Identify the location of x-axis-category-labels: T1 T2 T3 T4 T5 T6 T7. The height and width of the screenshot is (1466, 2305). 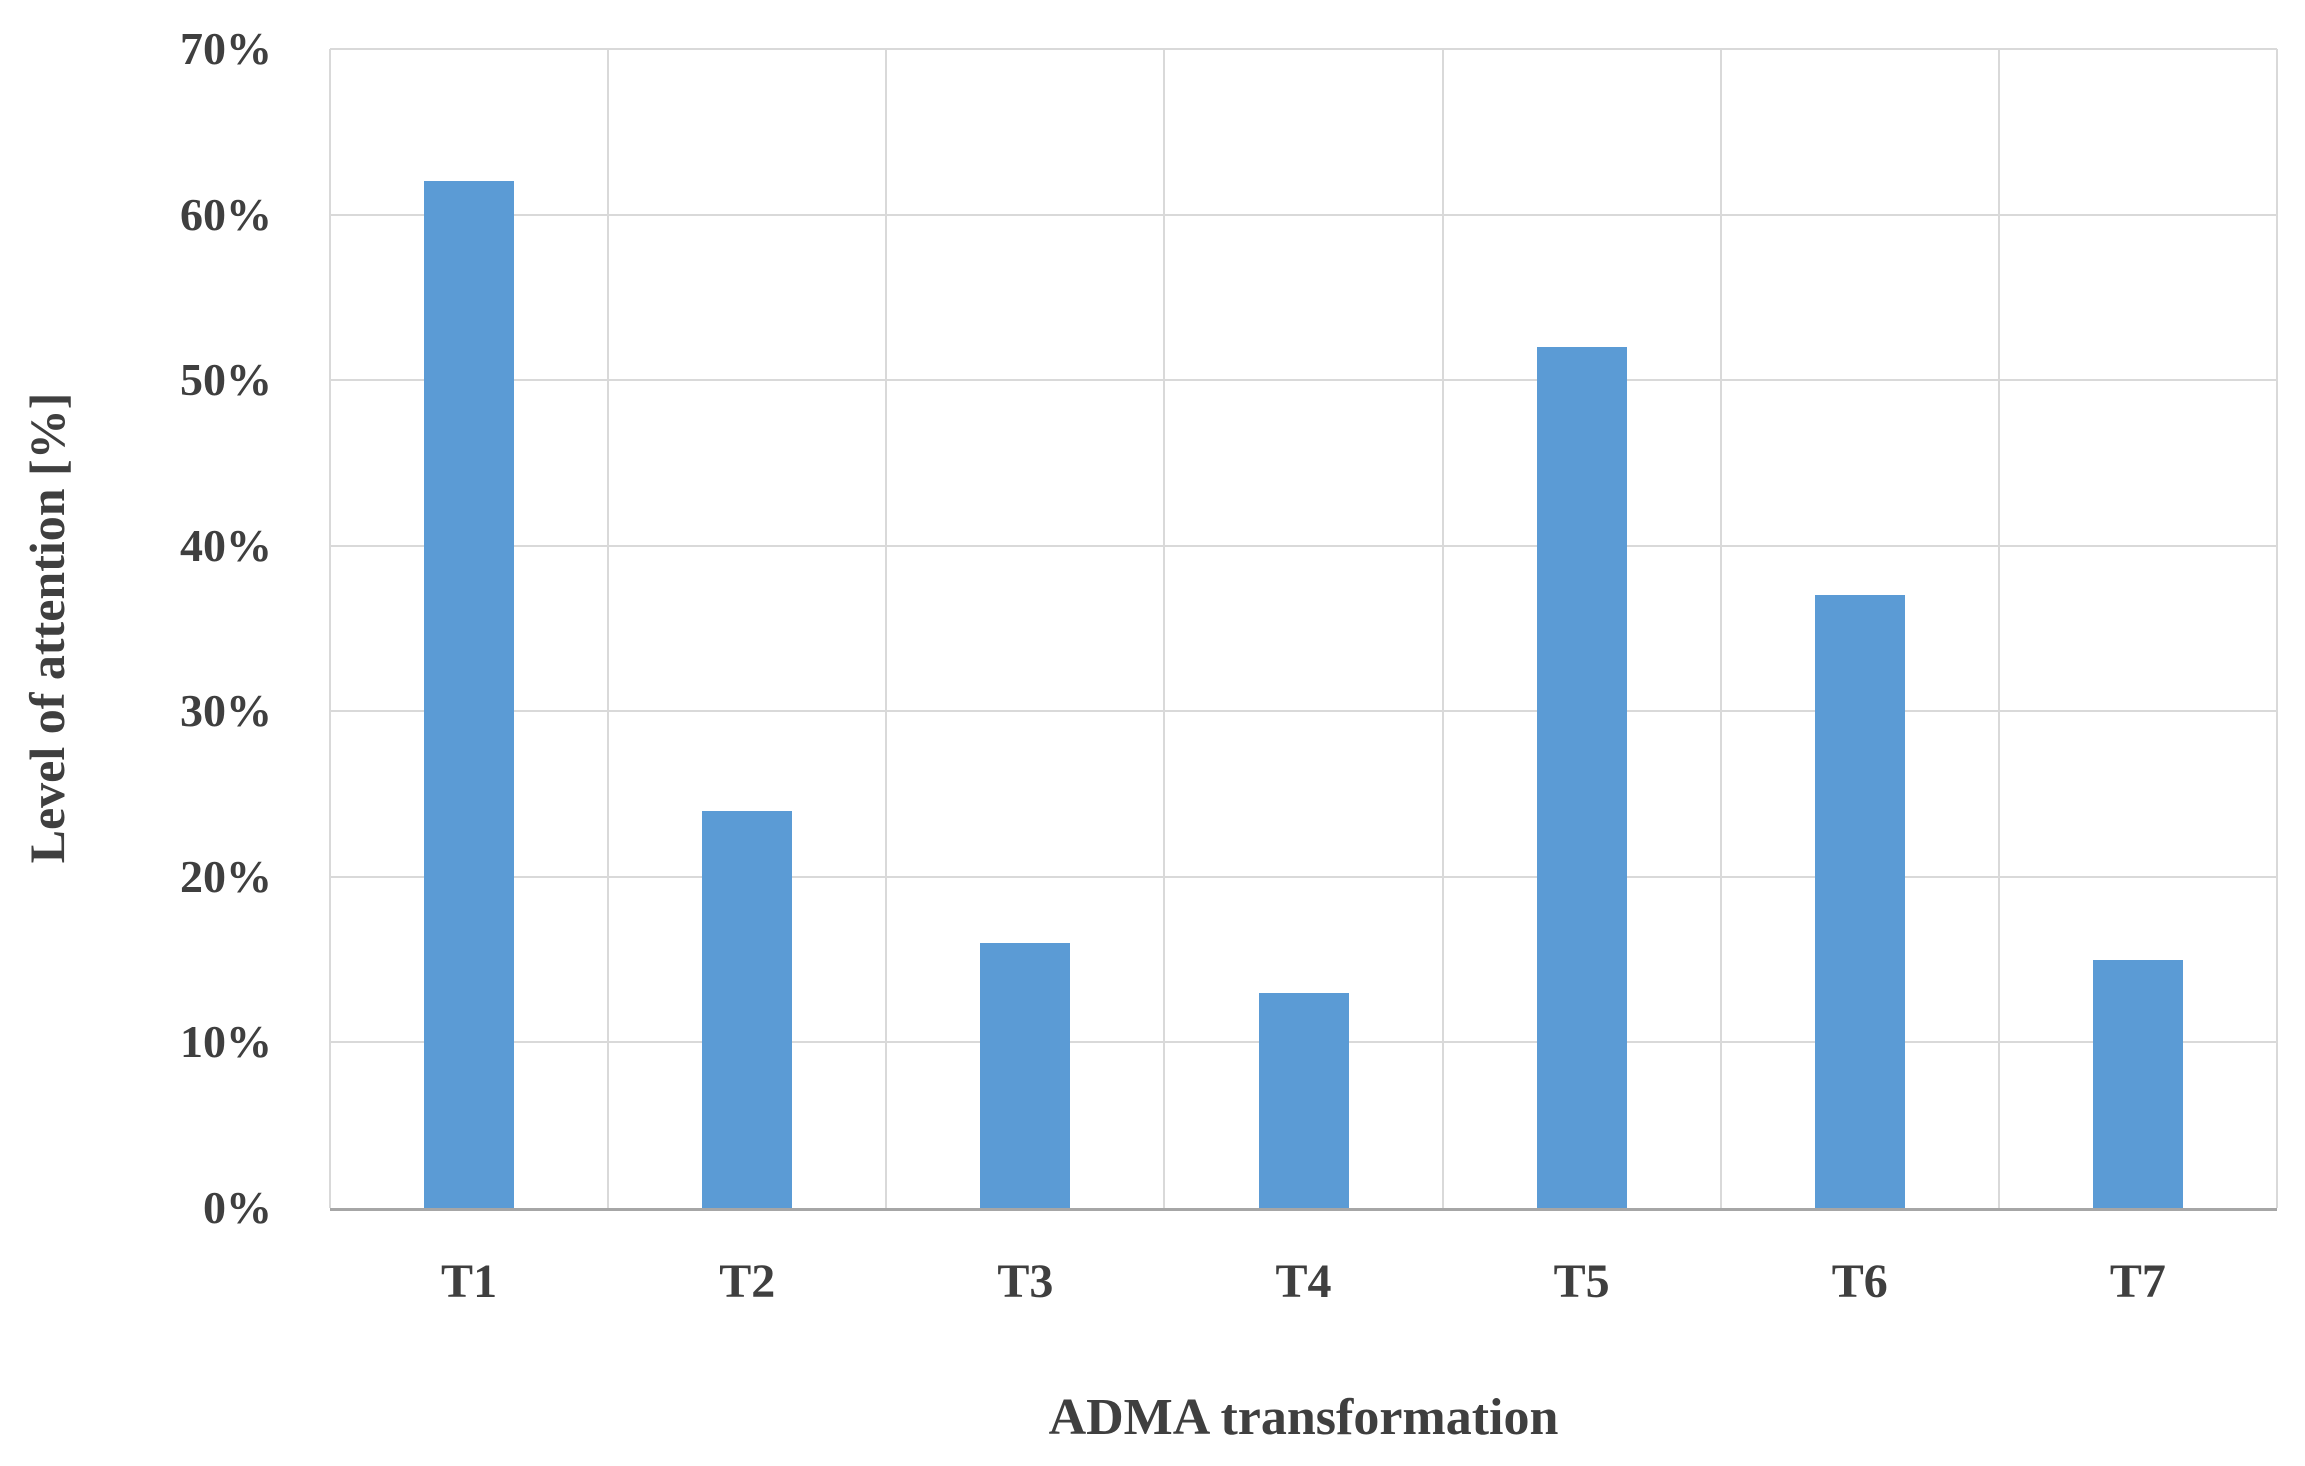
(1303, 1298).